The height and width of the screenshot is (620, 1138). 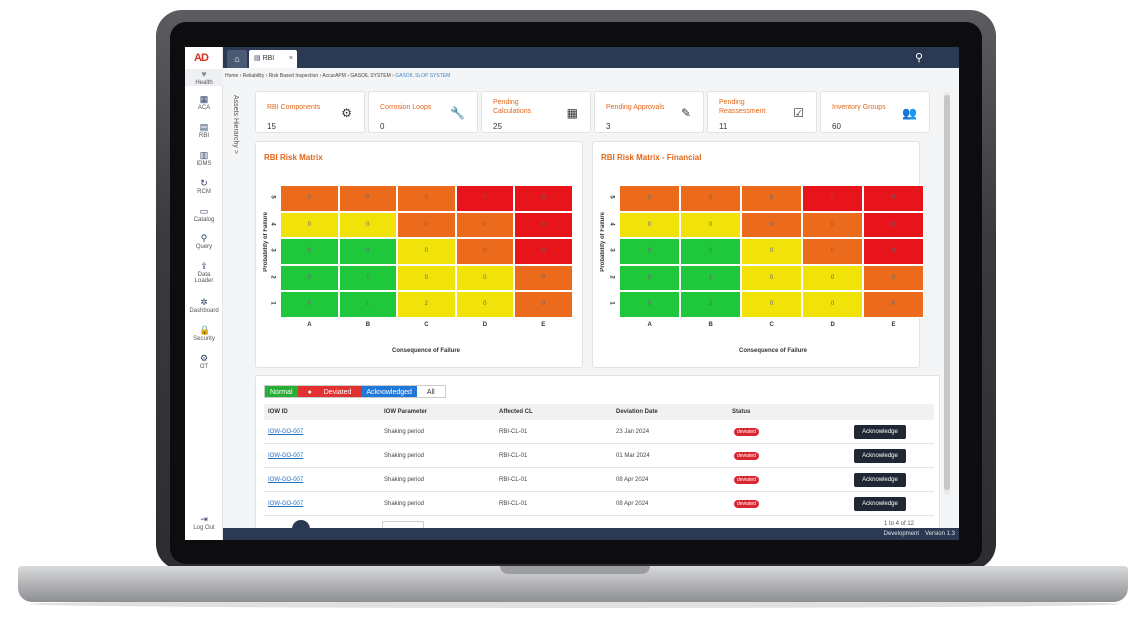 What do you see at coordinates (273, 59) in the screenshot?
I see `tab-rbi: ▤ RBI ×` at bounding box center [273, 59].